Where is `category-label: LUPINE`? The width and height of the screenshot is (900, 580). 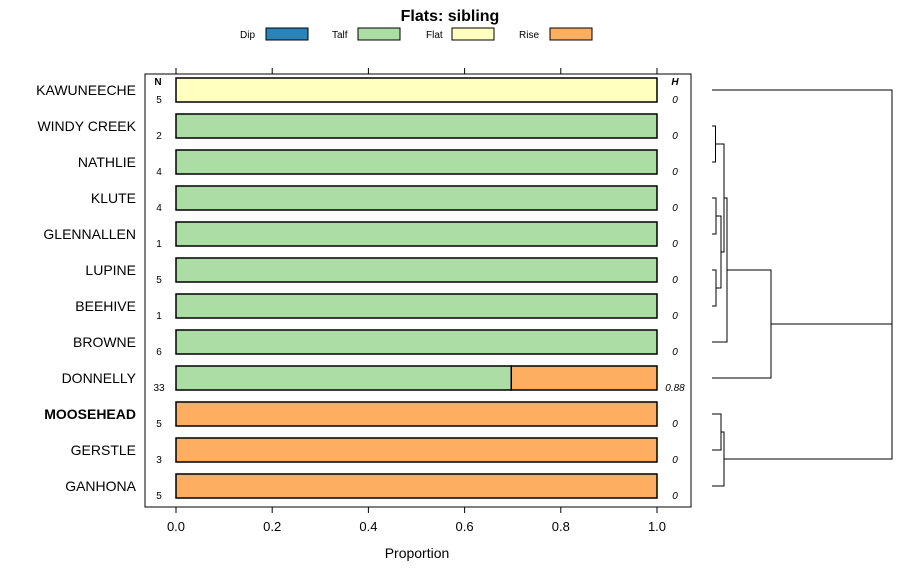 category-label: LUPINE is located at coordinates (110, 270).